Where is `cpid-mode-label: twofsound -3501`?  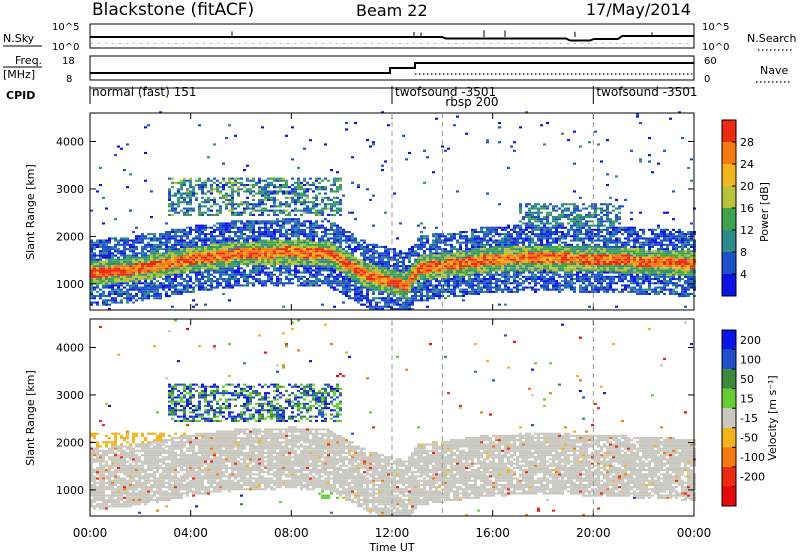
cpid-mode-label: twofsound -3501 is located at coordinates (445, 92).